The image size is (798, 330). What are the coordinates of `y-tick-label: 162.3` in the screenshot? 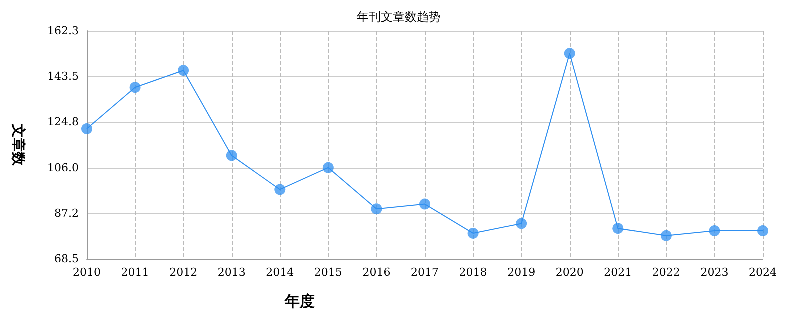 It's located at (63, 31).